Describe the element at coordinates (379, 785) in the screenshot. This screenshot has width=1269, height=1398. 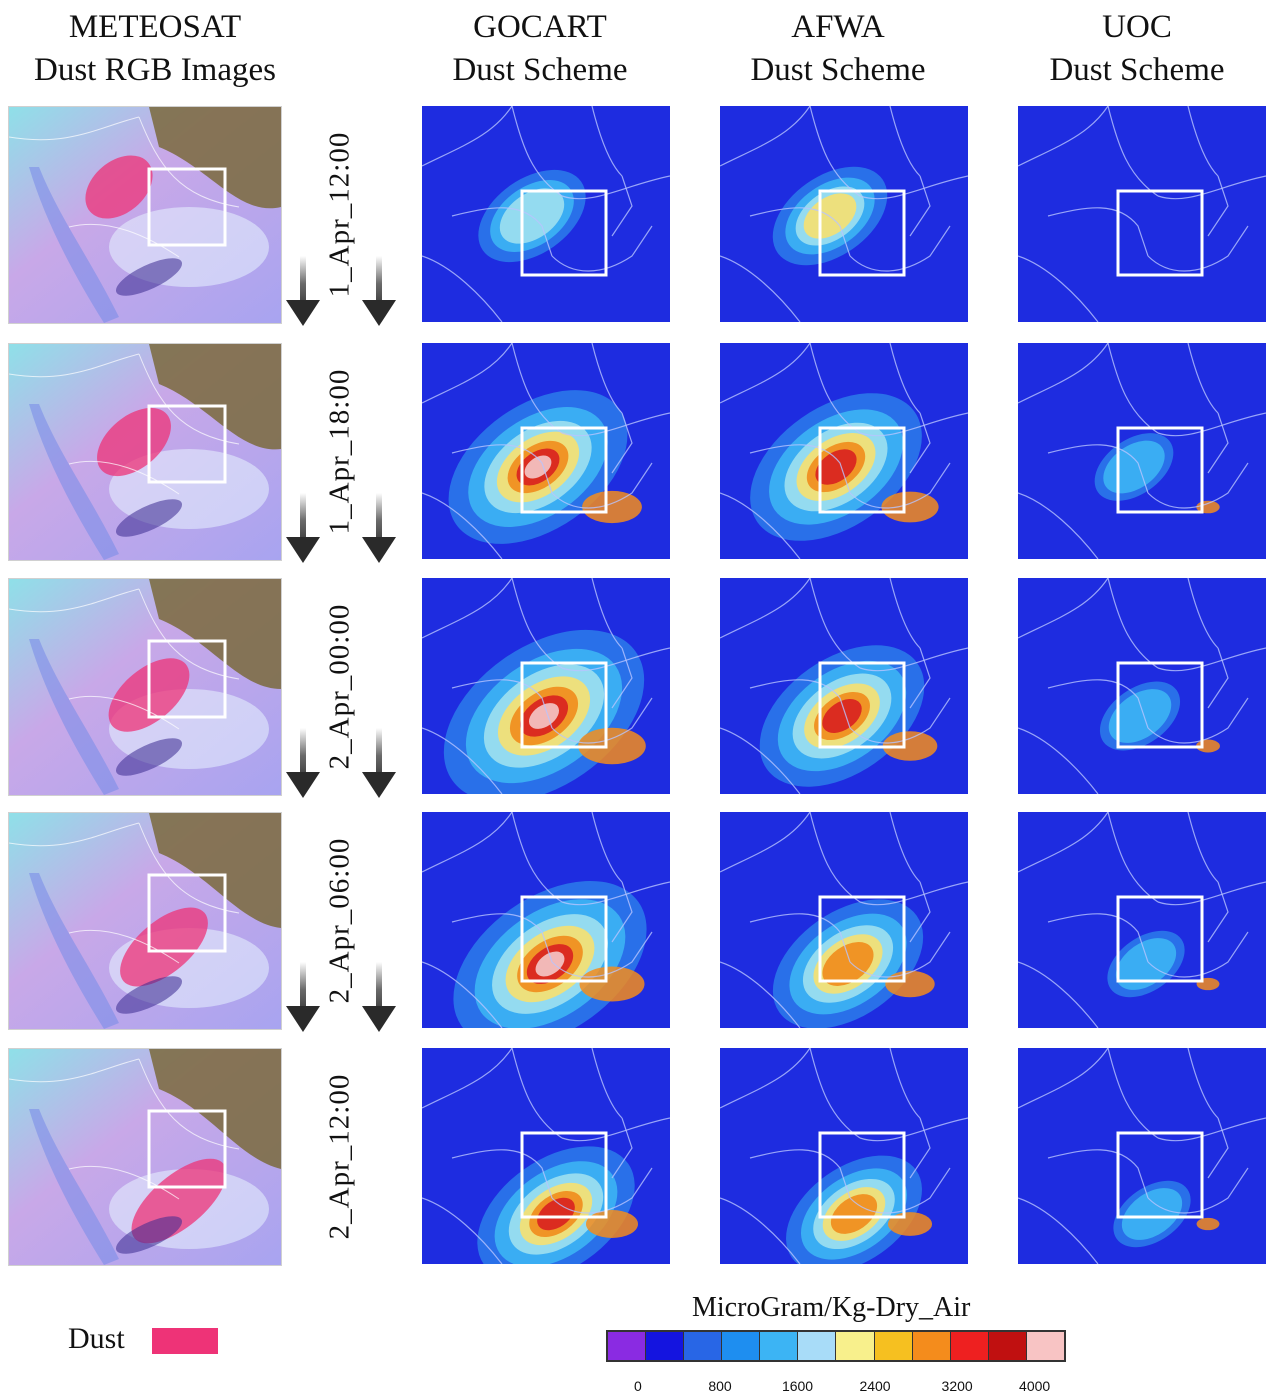
I see `arrow-head` at that location.